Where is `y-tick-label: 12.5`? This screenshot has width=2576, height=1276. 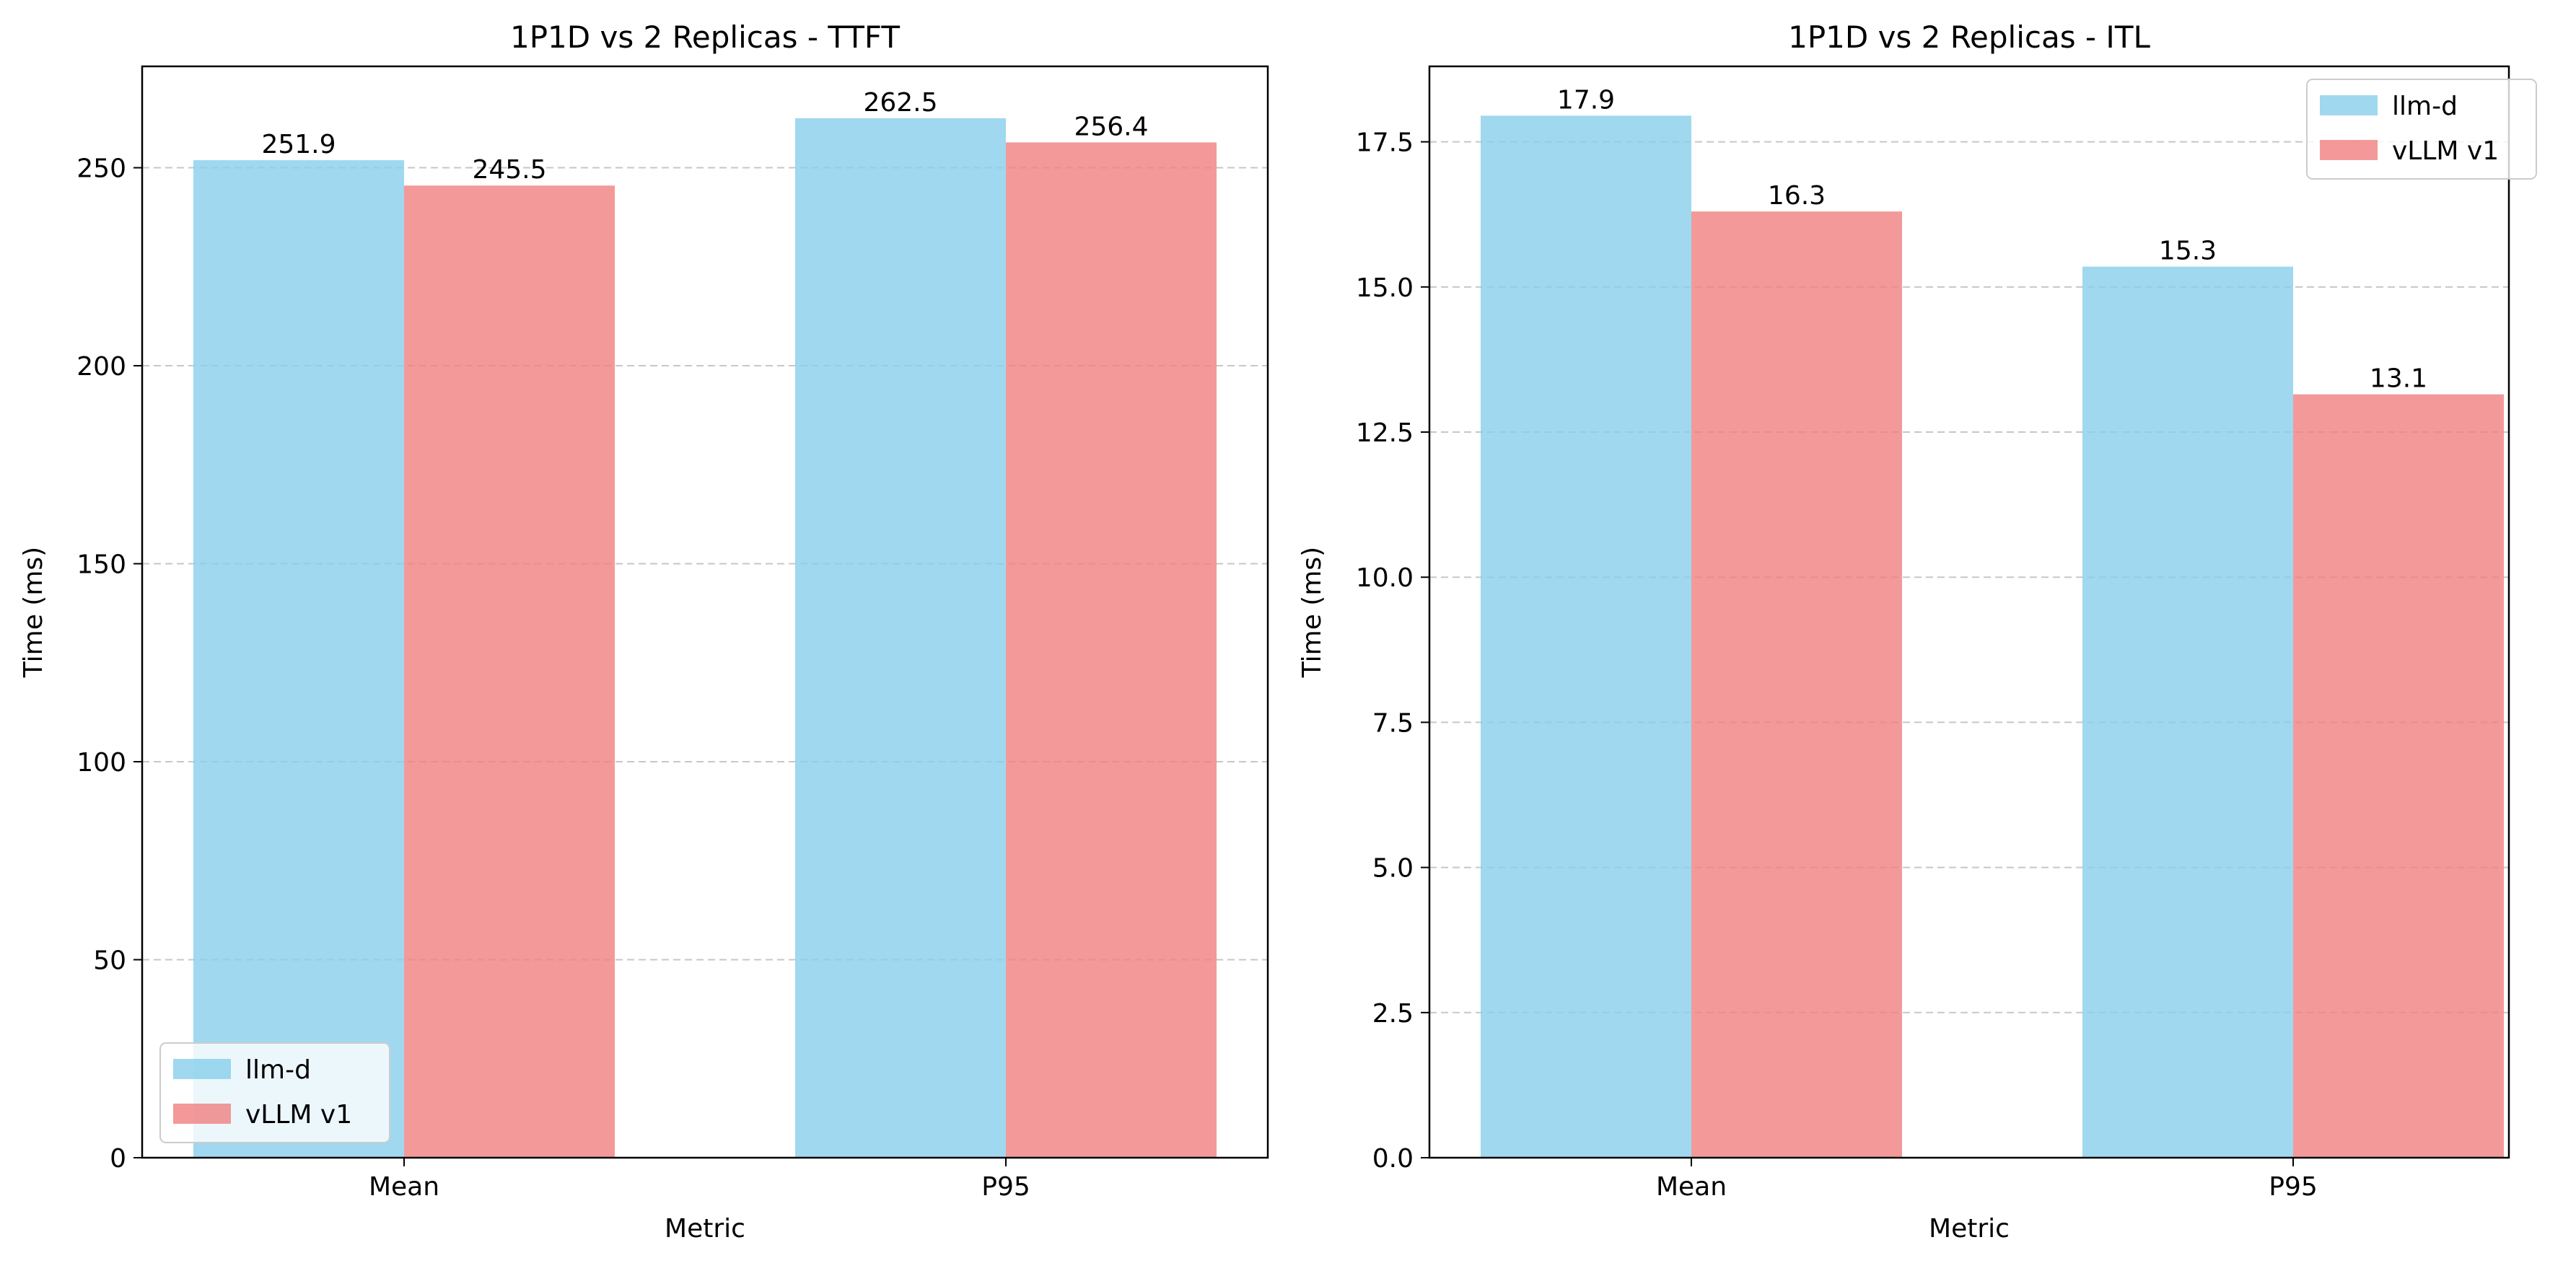 y-tick-label: 12.5 is located at coordinates (1385, 433).